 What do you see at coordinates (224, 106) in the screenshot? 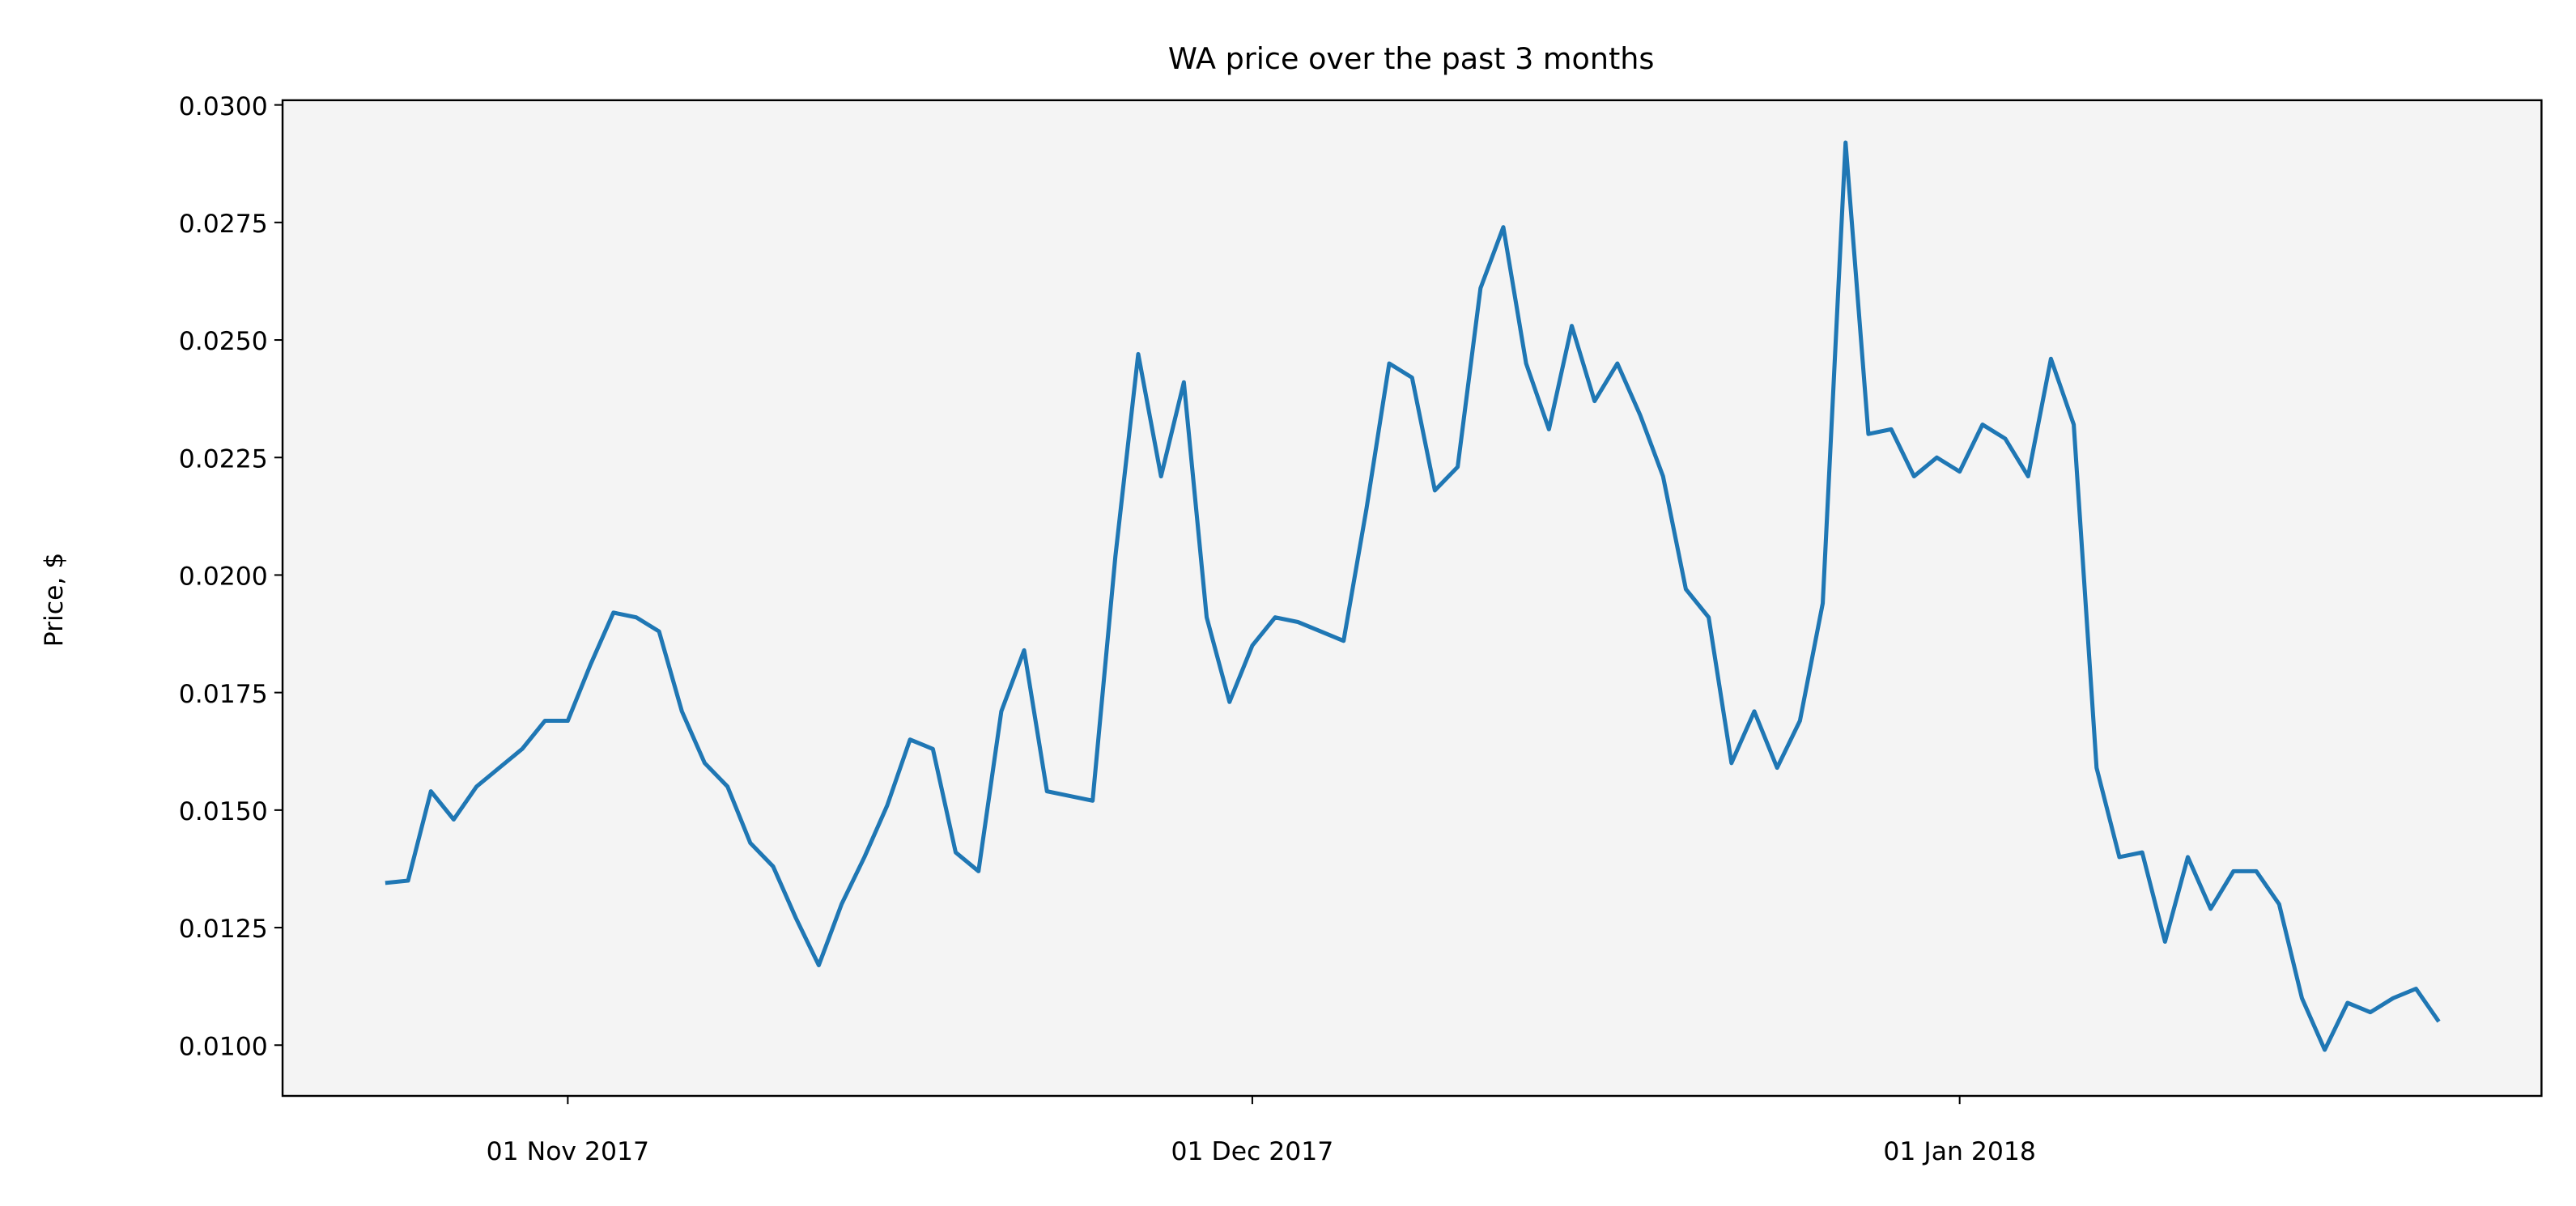
I see `y-tick-label: 0.0300` at bounding box center [224, 106].